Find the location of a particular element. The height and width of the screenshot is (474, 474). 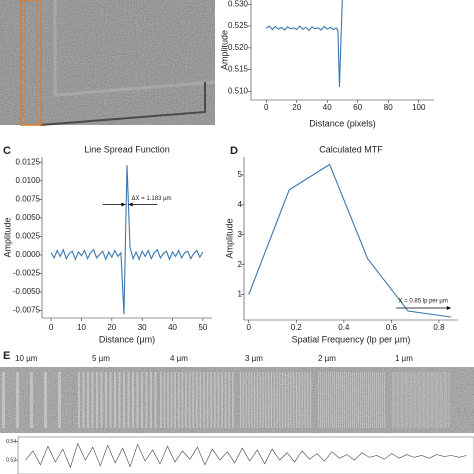

x-tick-label: 0.2 is located at coordinates (297, 327).